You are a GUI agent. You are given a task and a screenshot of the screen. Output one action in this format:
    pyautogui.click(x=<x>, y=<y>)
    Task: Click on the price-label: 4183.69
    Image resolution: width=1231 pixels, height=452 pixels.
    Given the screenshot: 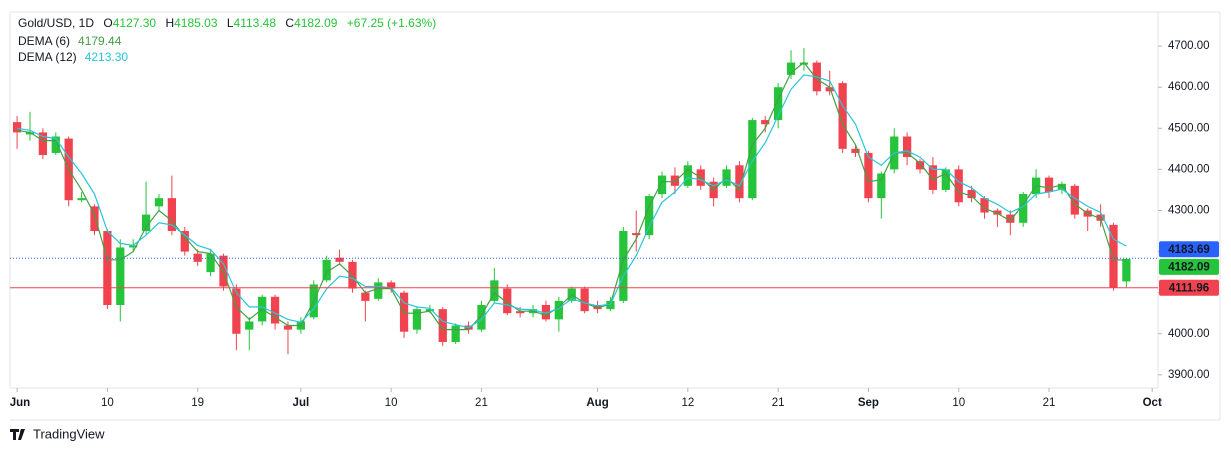 What is the action you would take?
    pyautogui.click(x=1189, y=250)
    